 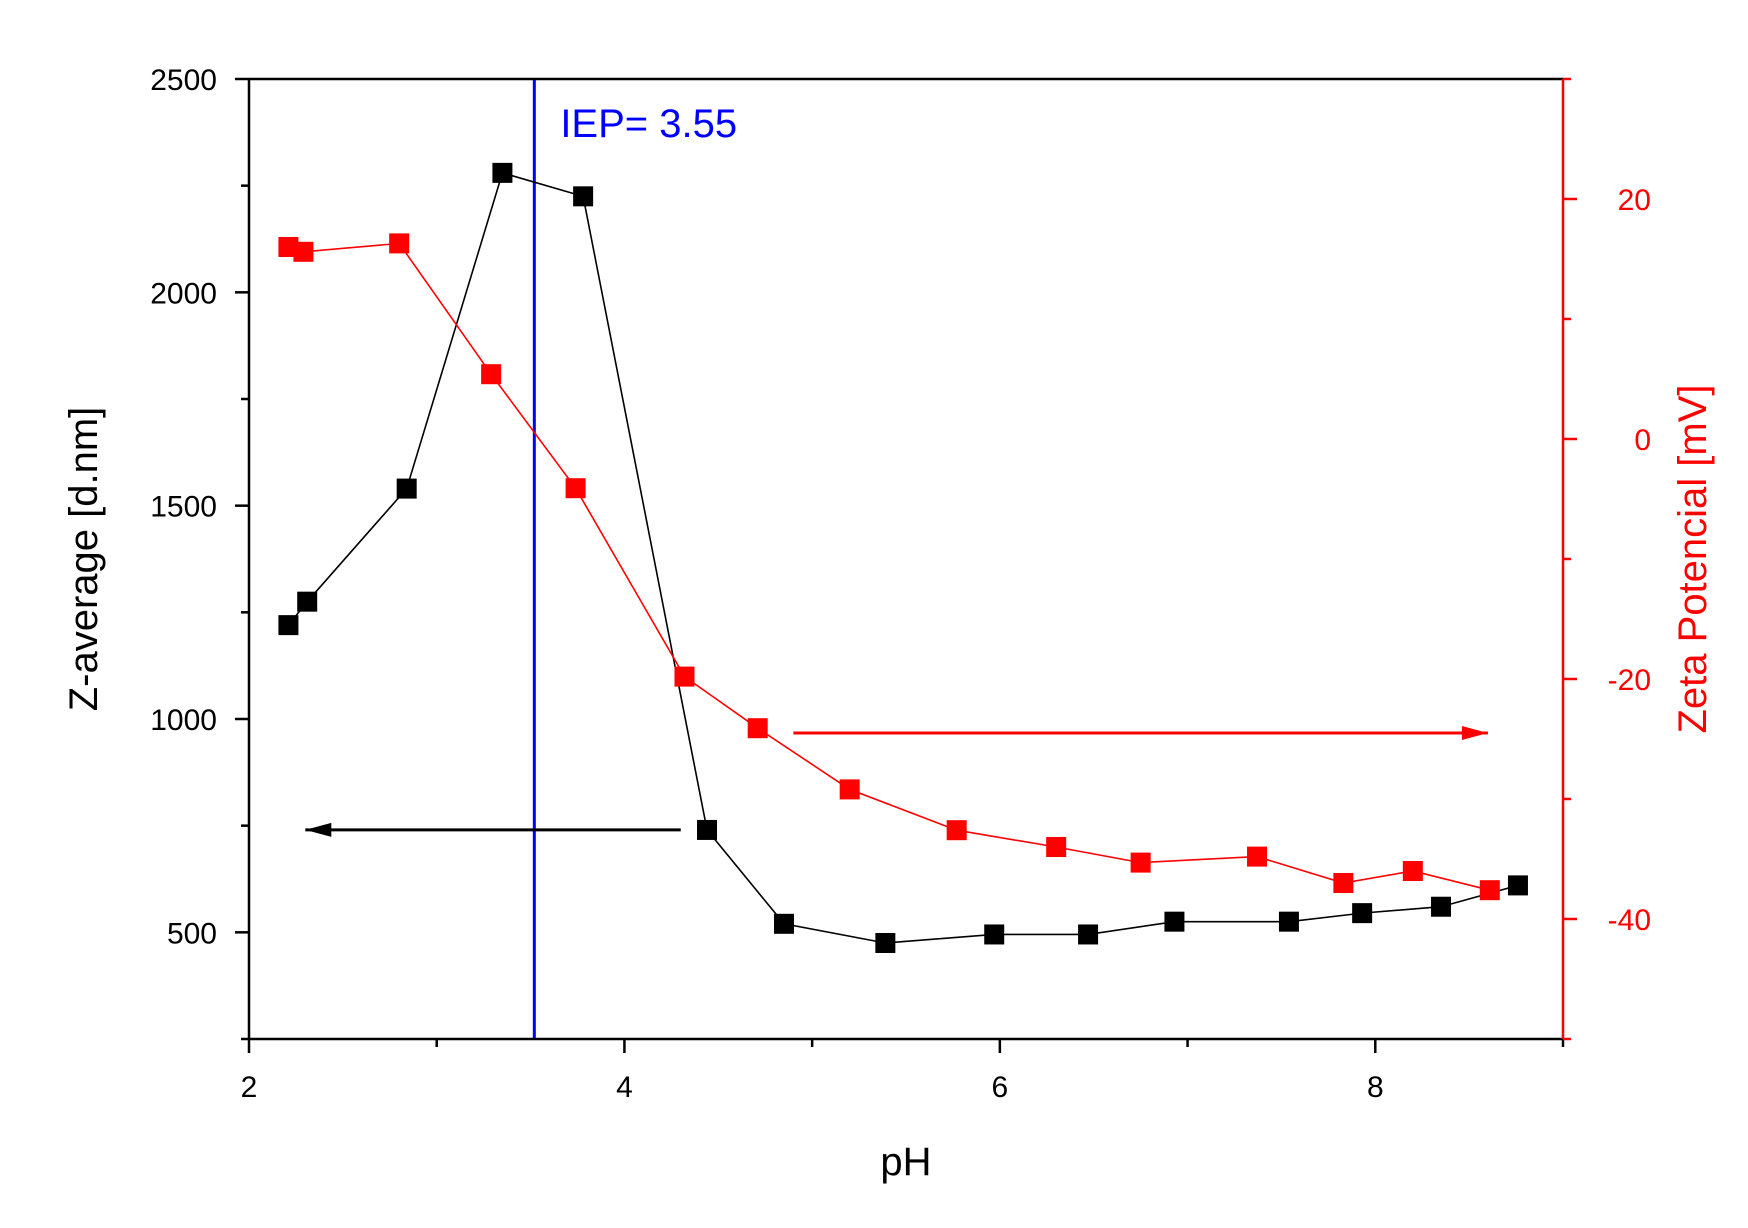 What do you see at coordinates (84, 559) in the screenshot?
I see `left-y-axis-title: Z-average [d.nm]` at bounding box center [84, 559].